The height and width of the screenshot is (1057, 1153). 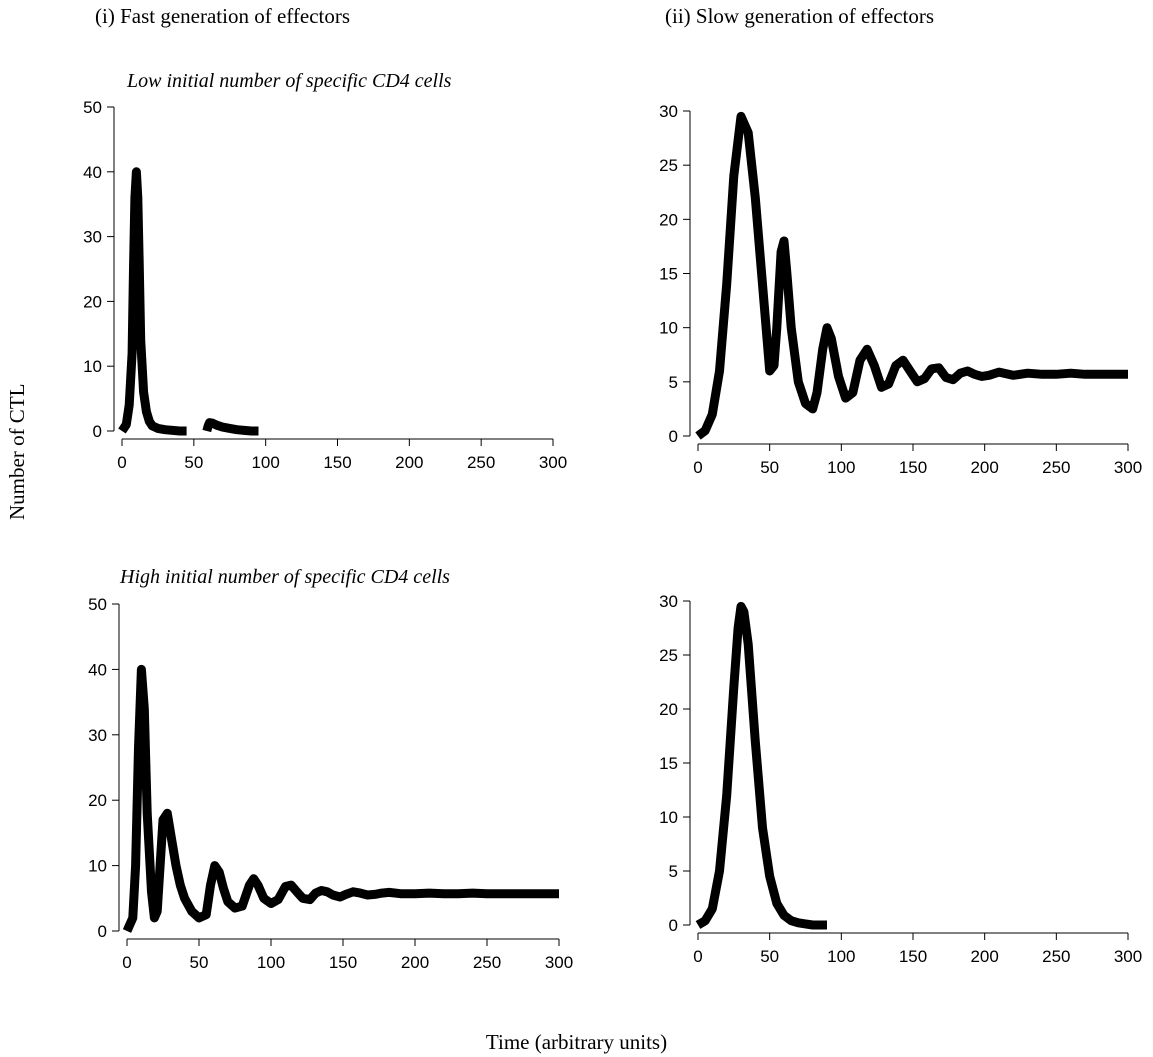 I want to click on row-title-low-cd4: Low initial number of specific CD4 cells, so click(x=289, y=81).